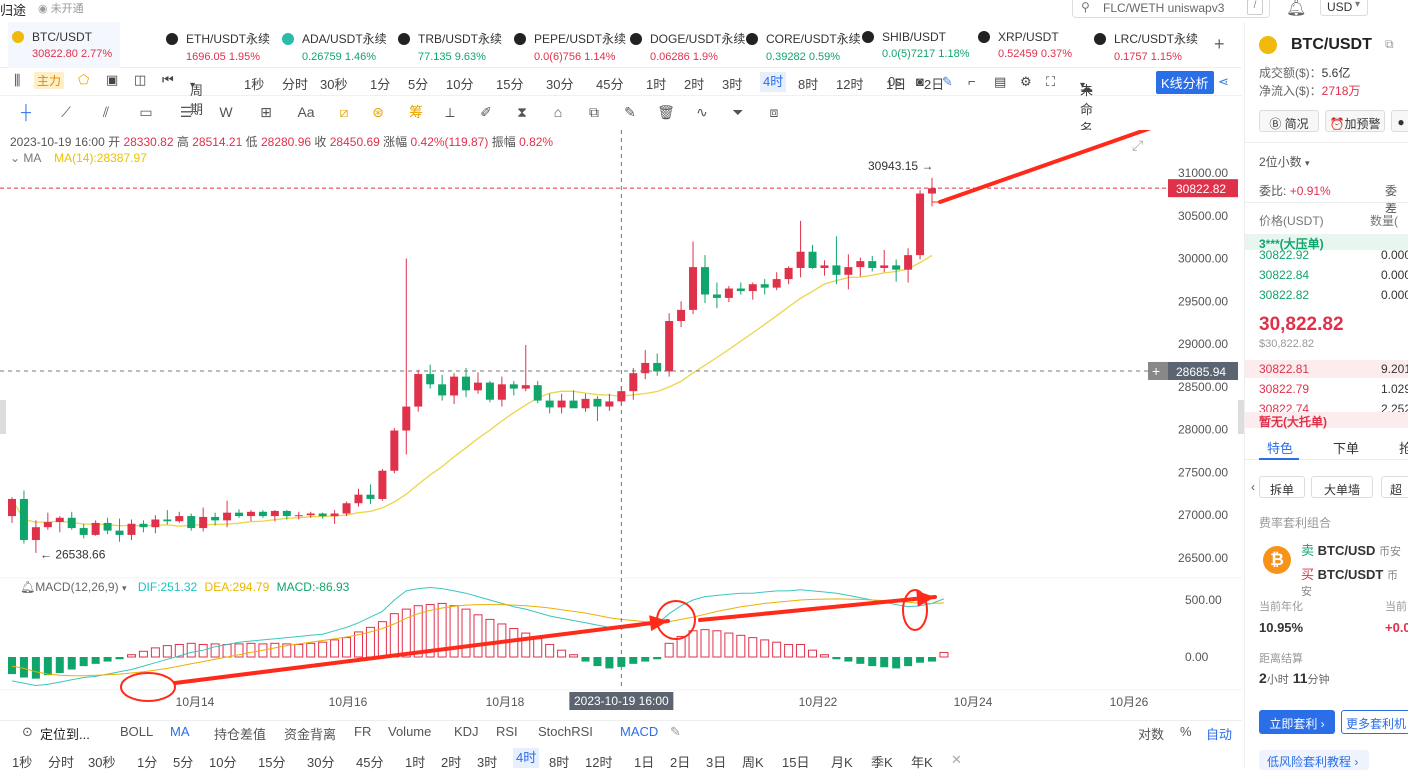  What do you see at coordinates (1186, 731) in the screenshot?
I see `scale-option-1: %` at bounding box center [1186, 731].